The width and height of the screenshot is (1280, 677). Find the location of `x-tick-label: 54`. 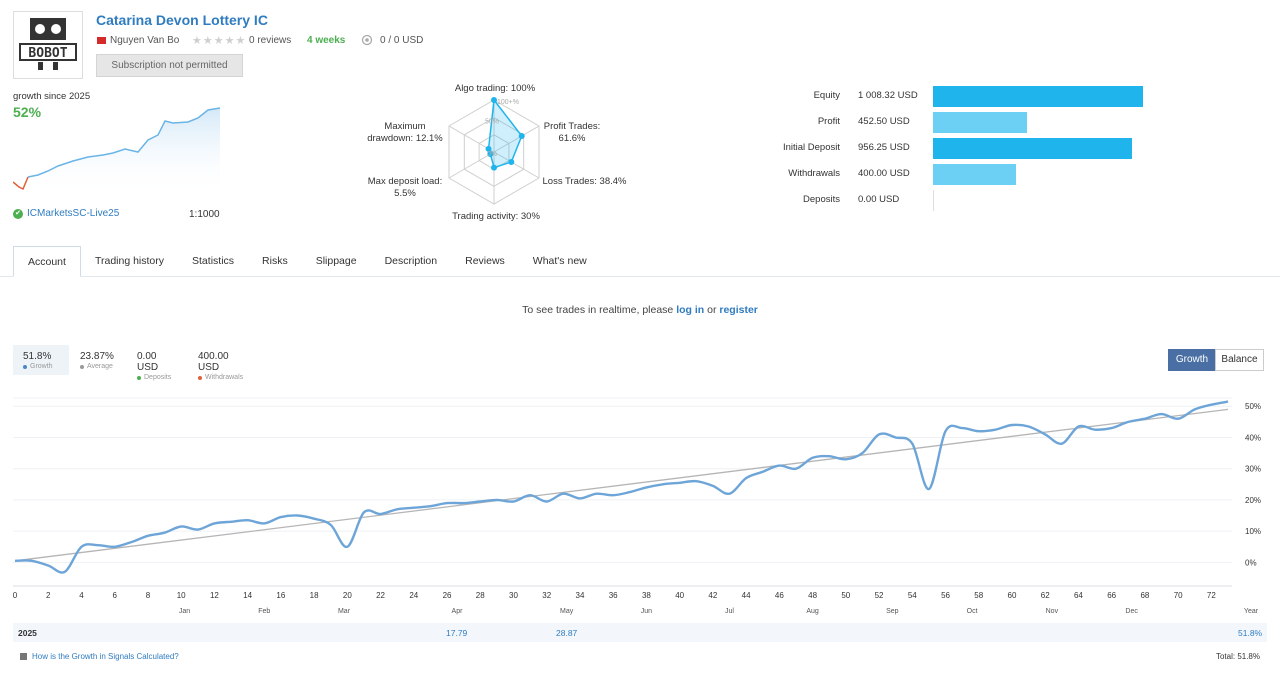

x-tick-label: 54 is located at coordinates (912, 595).